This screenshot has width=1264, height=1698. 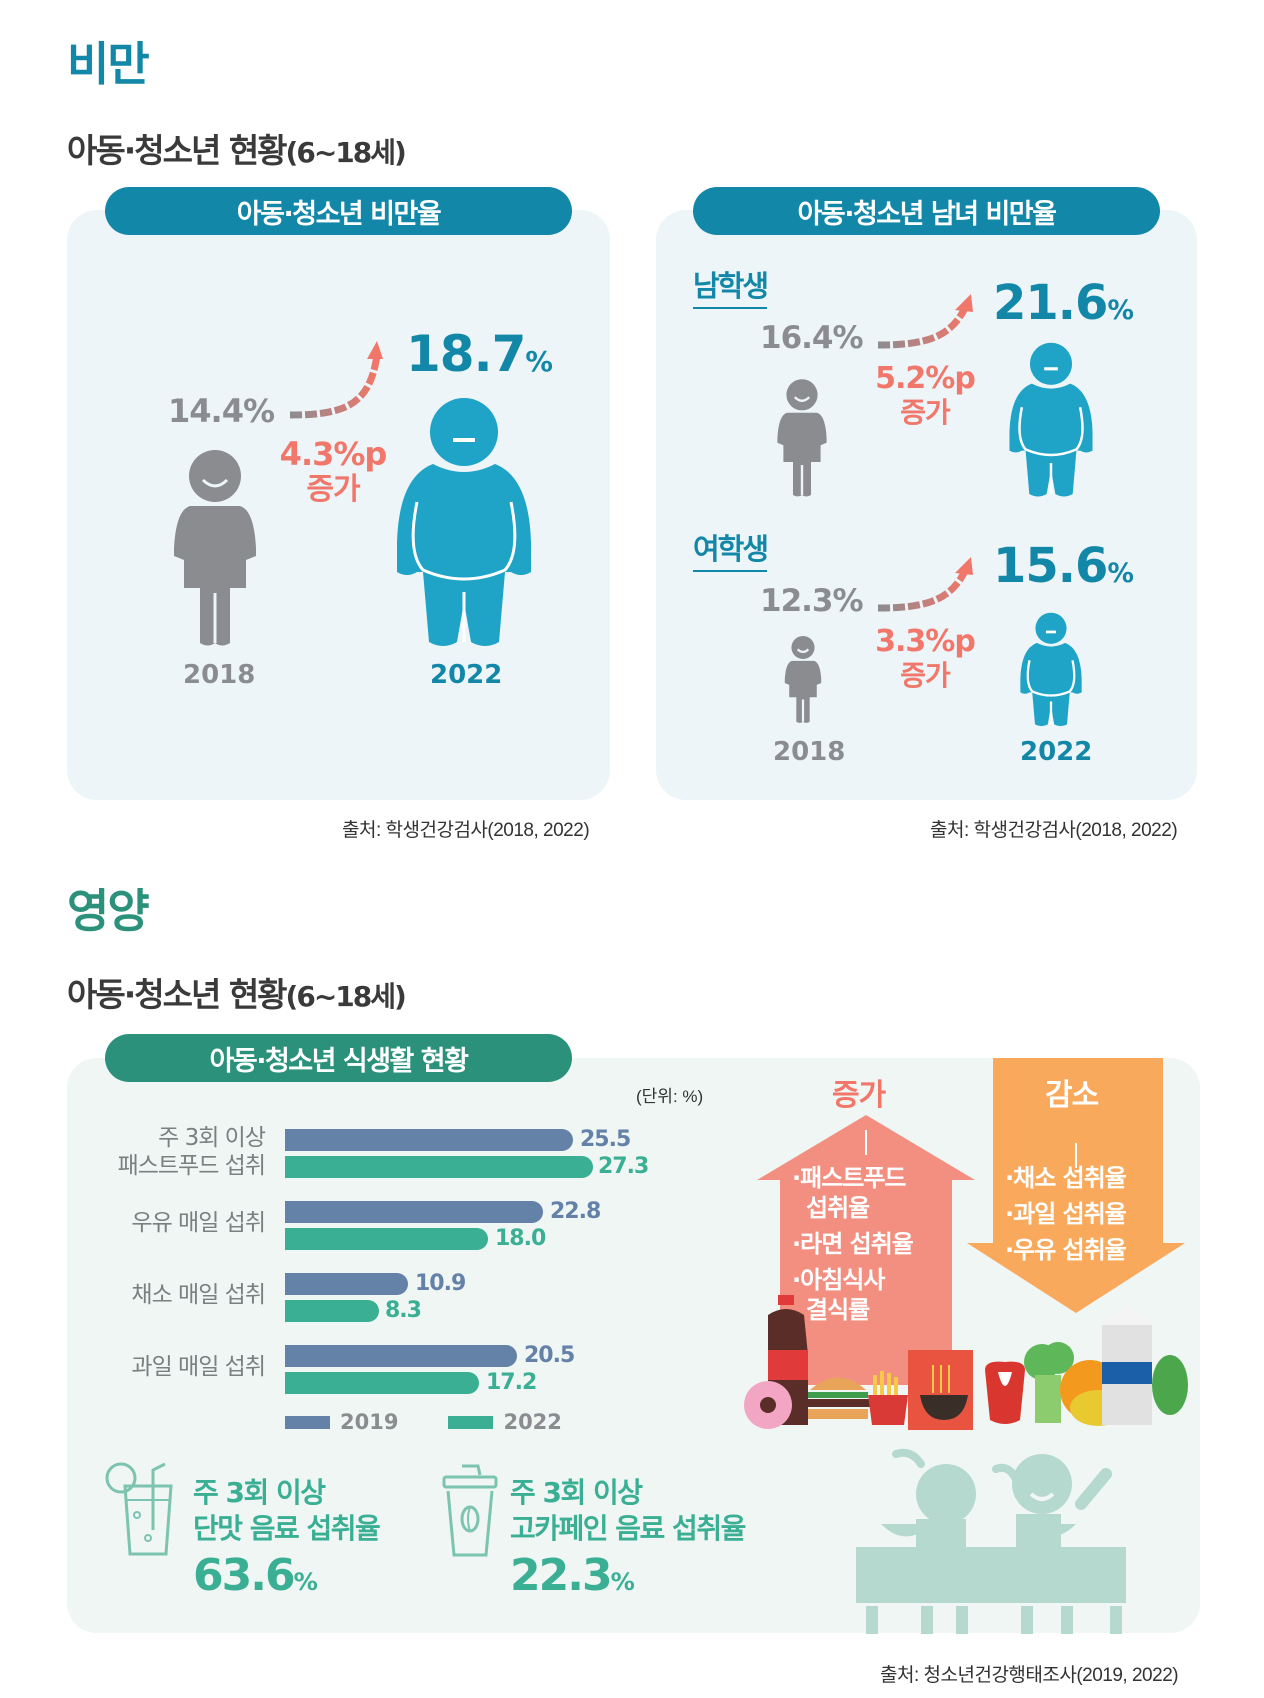 I want to click on bar-2019-fastfood, so click(x=429, y=1140).